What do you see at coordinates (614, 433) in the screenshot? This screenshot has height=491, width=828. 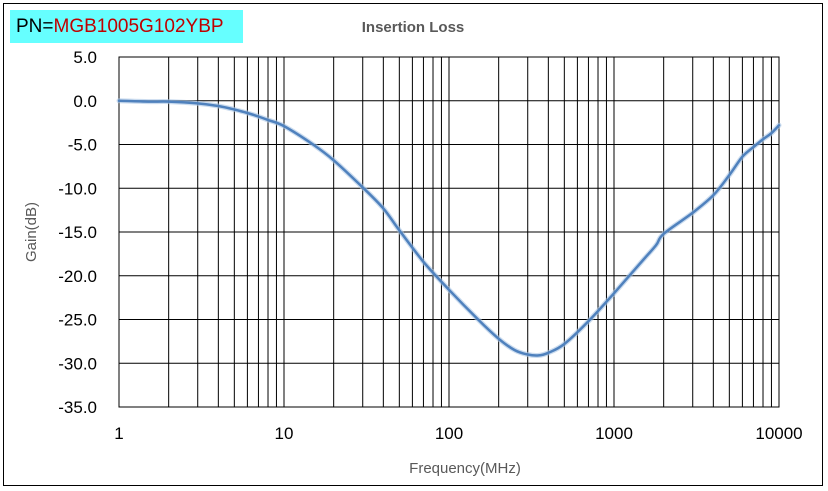 I see `x-tick-label: 1000` at bounding box center [614, 433].